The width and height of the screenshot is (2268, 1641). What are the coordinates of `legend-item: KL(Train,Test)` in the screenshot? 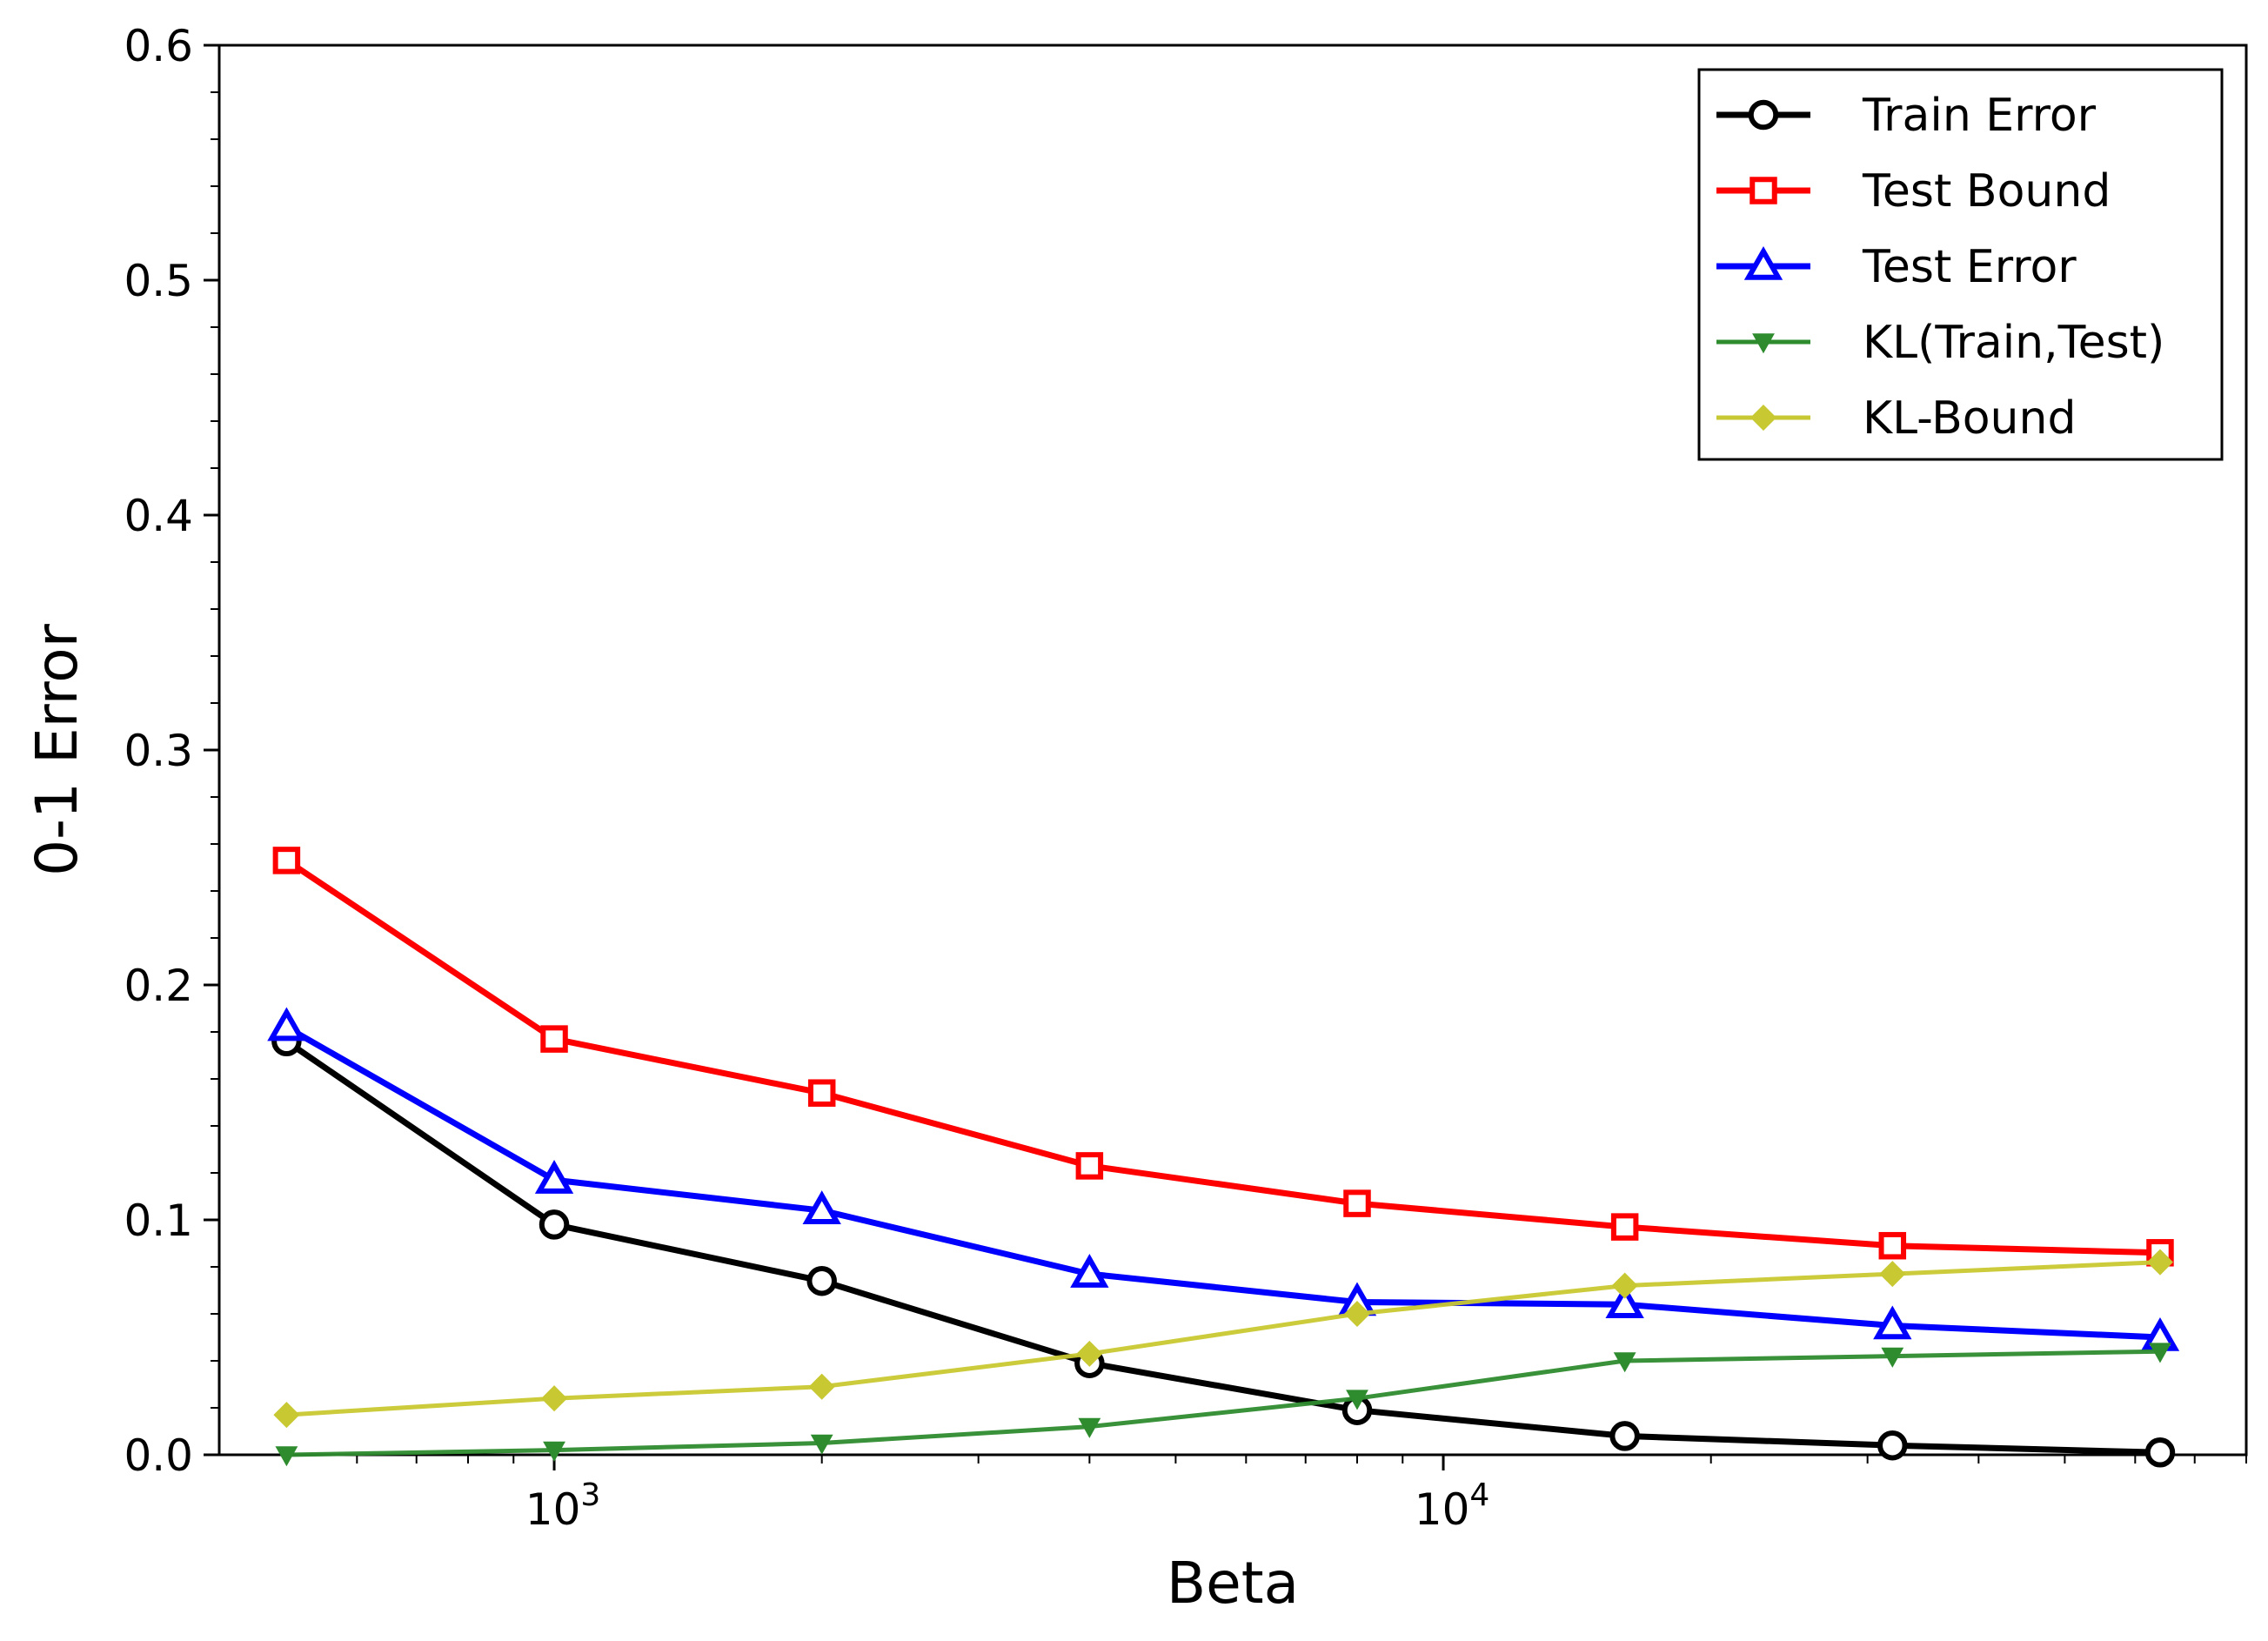 It's located at (1940, 343).